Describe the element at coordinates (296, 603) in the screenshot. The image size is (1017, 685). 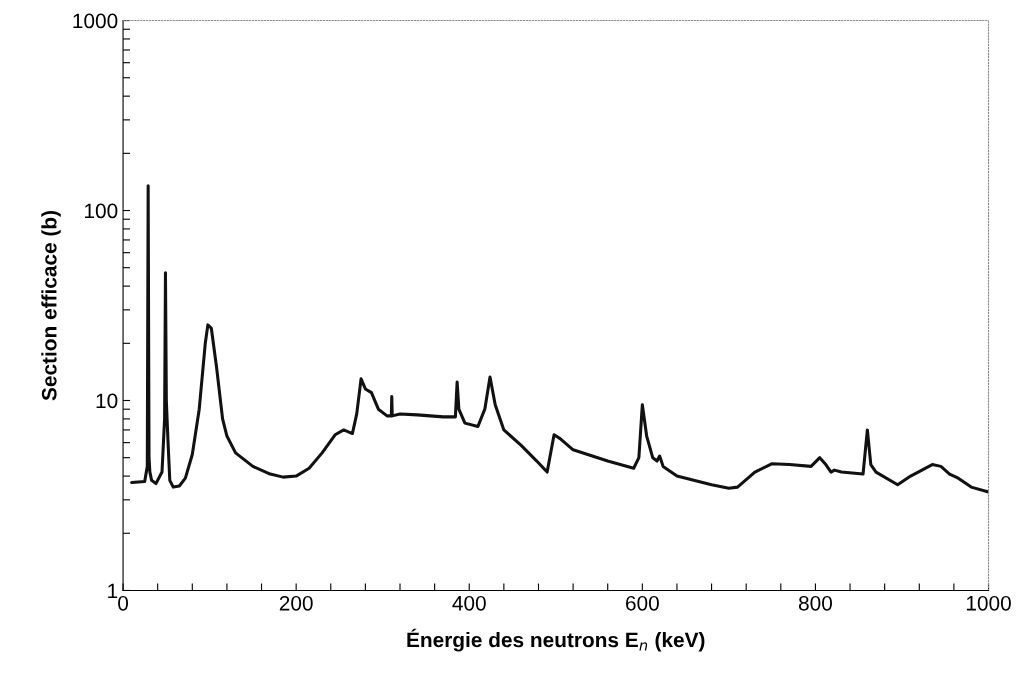
I see `x-tick-label: 200` at that location.